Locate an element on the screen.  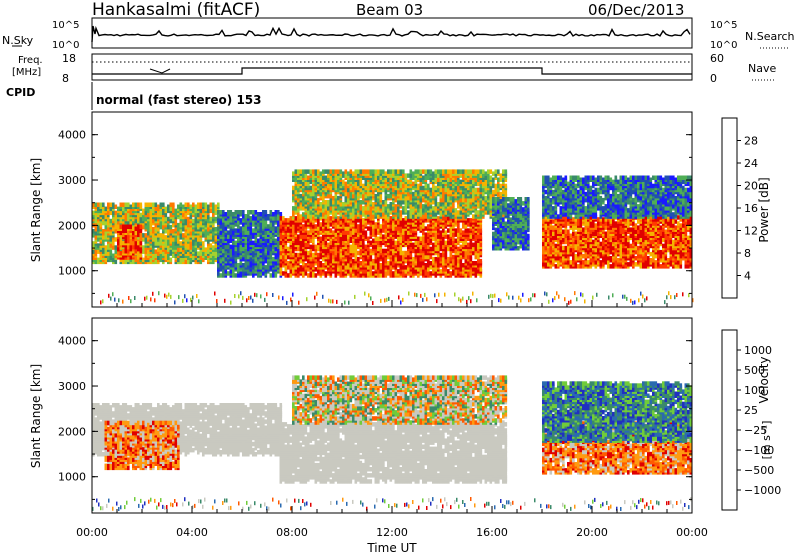
date-label: 06/Dec/2013 is located at coordinates (636, 10).